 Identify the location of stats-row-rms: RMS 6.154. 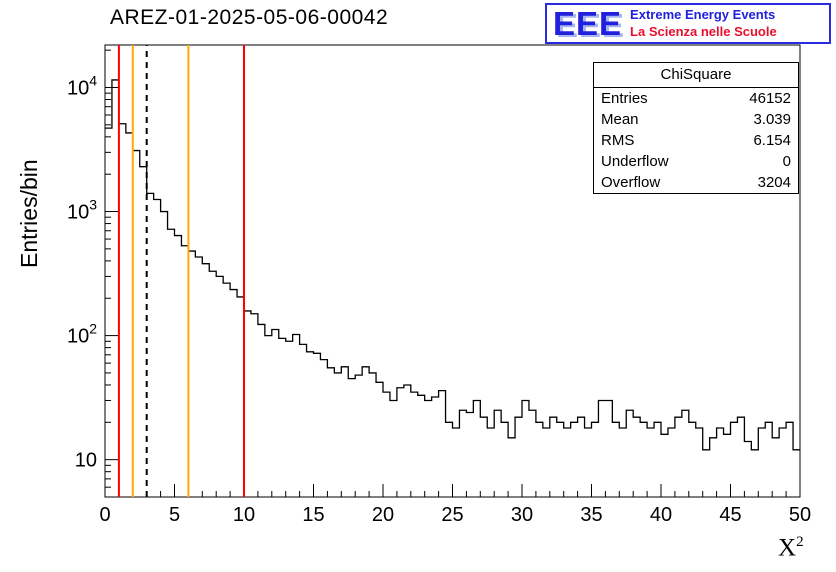
(696, 140).